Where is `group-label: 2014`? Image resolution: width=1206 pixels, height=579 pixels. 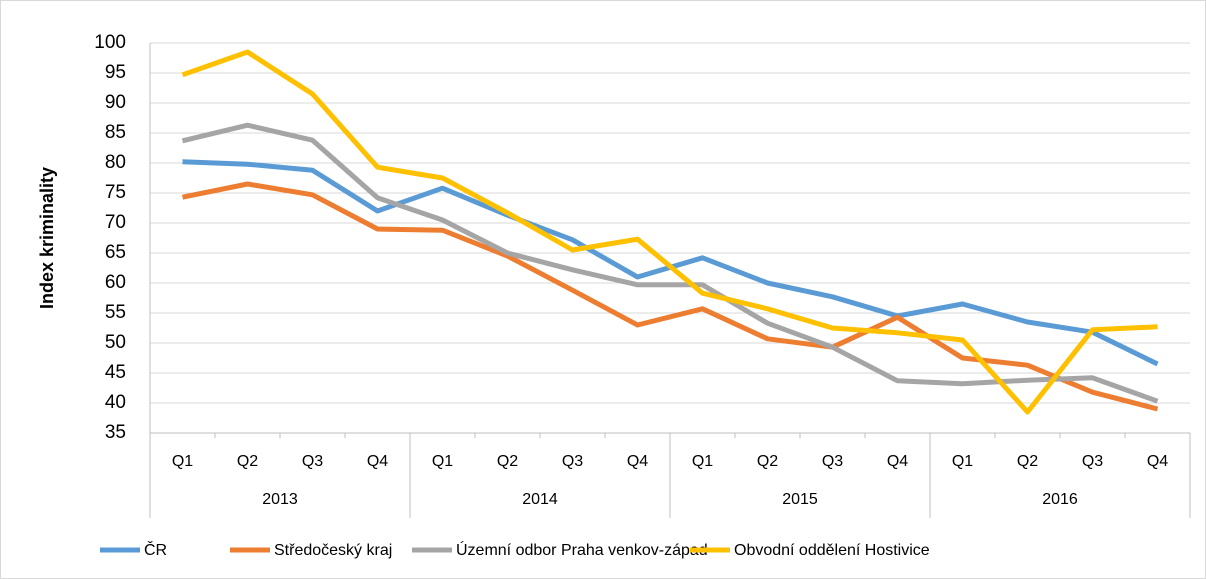
group-label: 2014 is located at coordinates (540, 499).